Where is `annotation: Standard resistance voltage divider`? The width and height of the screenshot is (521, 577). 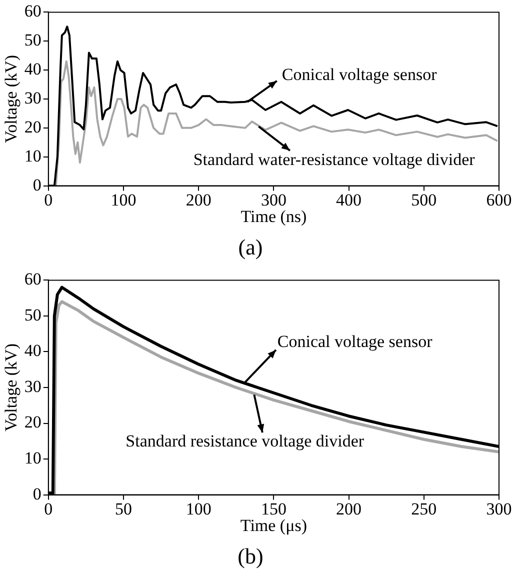
annotation: Standard resistance voltage divider is located at coordinates (245, 440).